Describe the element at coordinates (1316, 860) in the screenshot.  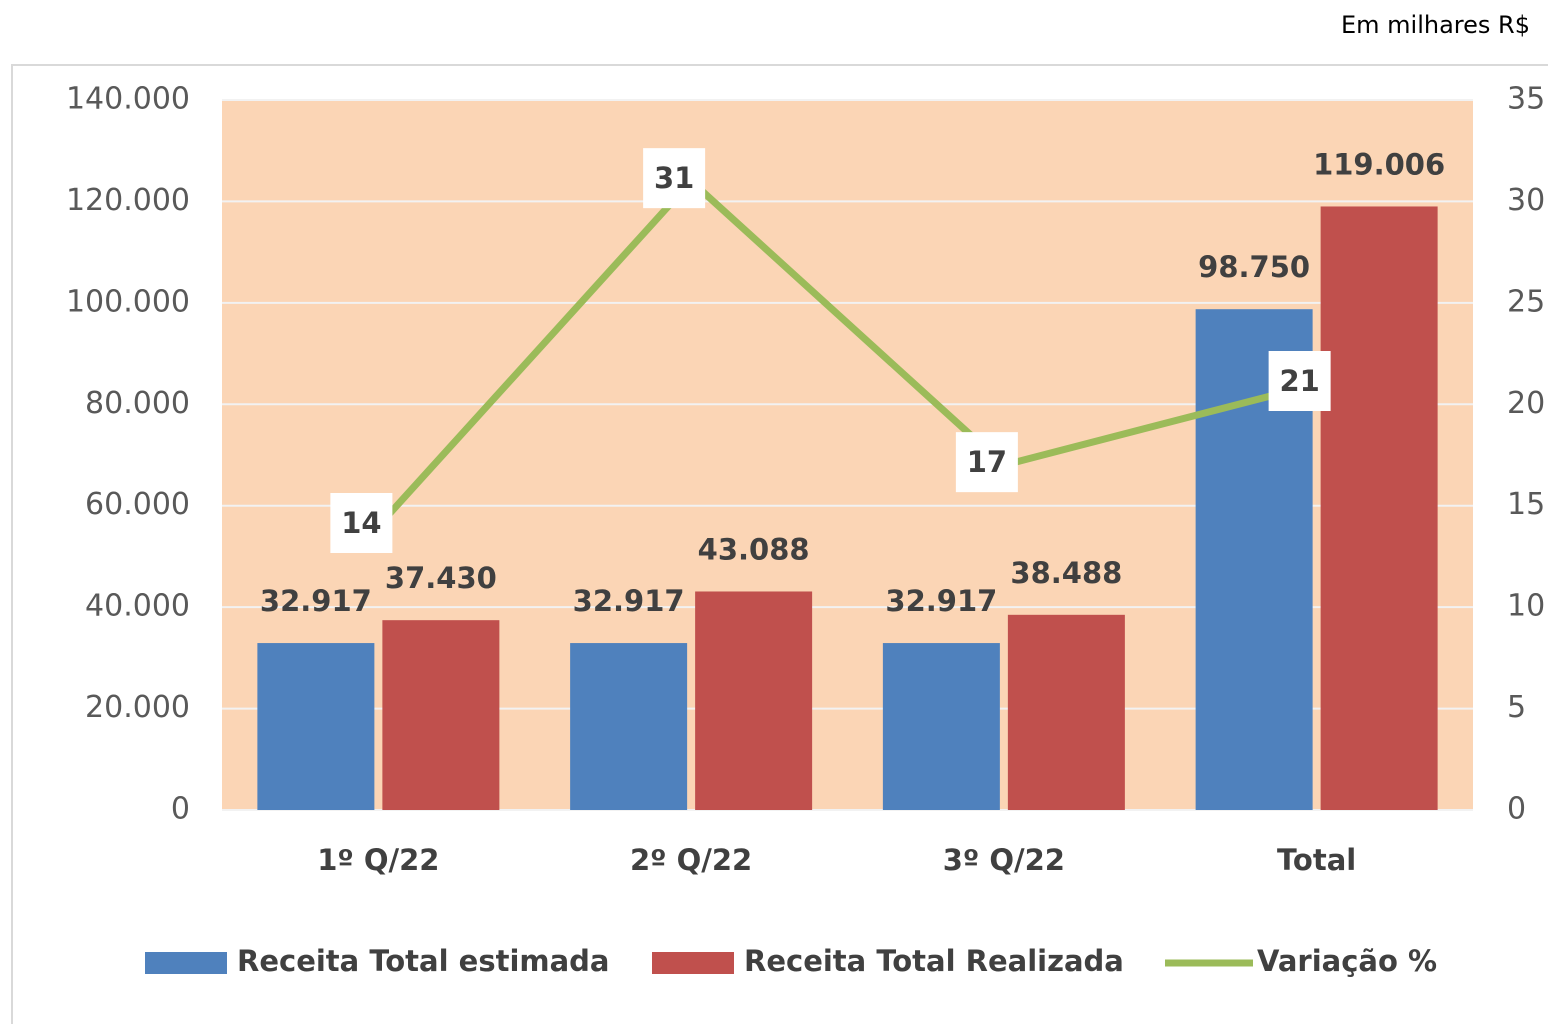
I see `x-tick-label: Total` at that location.